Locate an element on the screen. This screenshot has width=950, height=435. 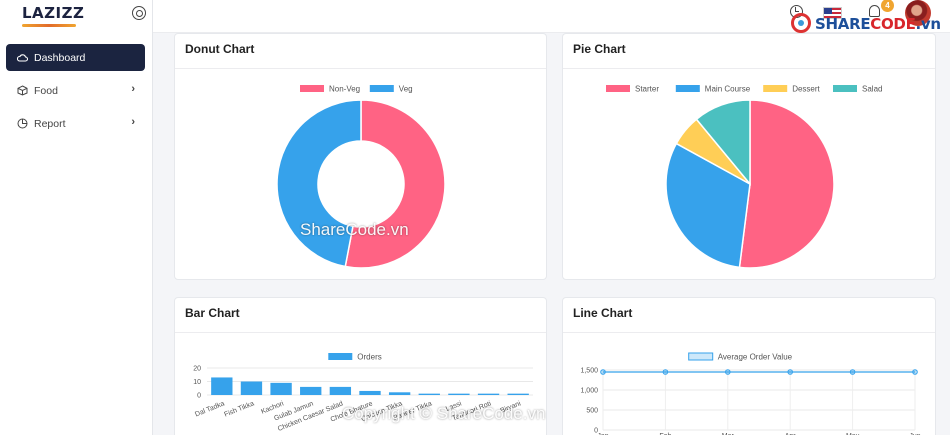
y-tick-label-20: 20 is located at coordinates (197, 369).